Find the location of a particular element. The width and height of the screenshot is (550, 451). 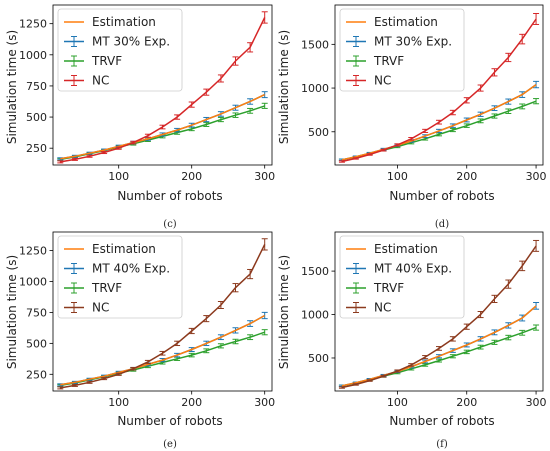

y-tick-label: 250 is located at coordinates (36, 148).